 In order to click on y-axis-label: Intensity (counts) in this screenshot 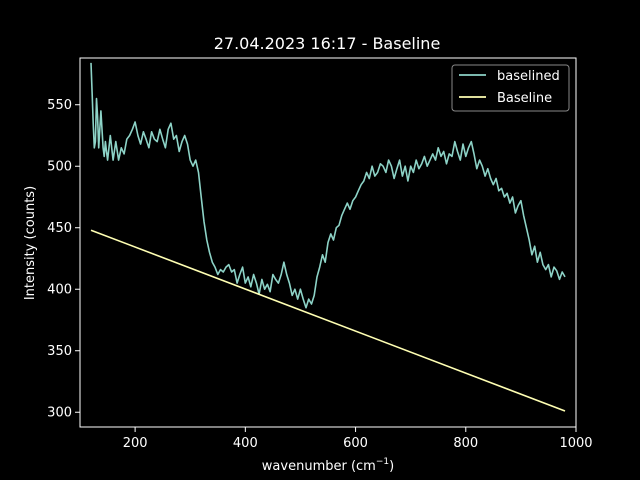, I will do `click(30, 243)`.